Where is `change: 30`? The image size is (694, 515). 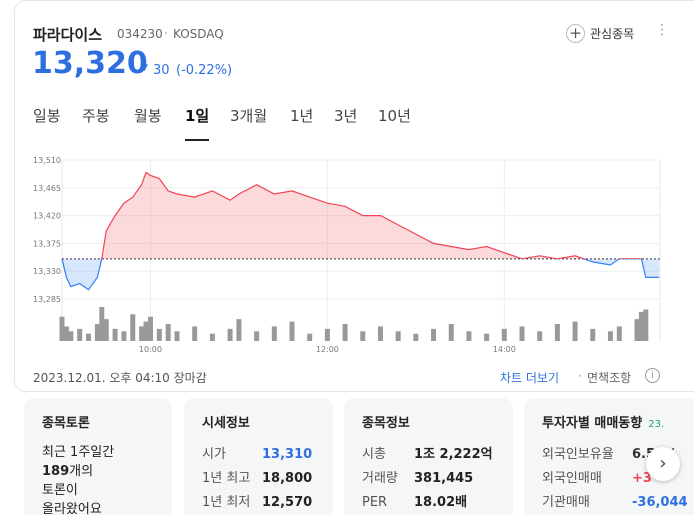
change: 30 is located at coordinates (161, 70).